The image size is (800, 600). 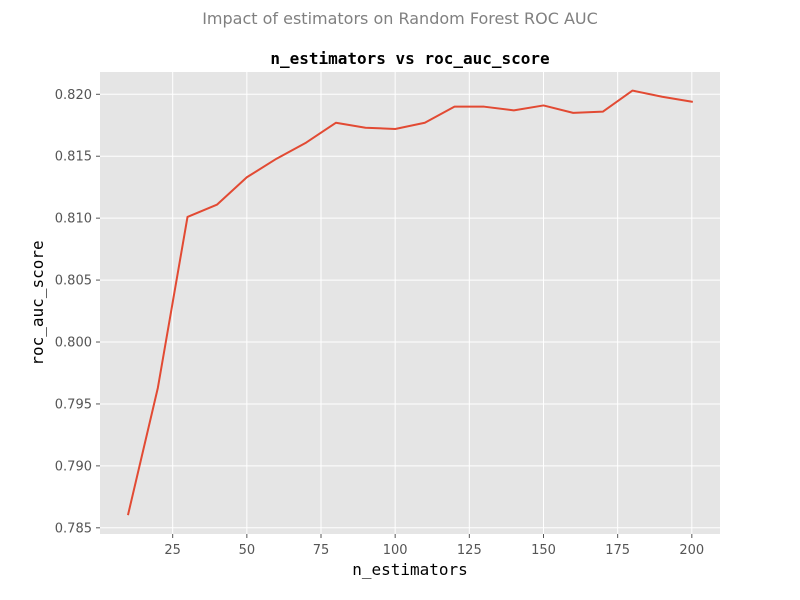 I want to click on x-tick-label: 125, so click(x=469, y=550).